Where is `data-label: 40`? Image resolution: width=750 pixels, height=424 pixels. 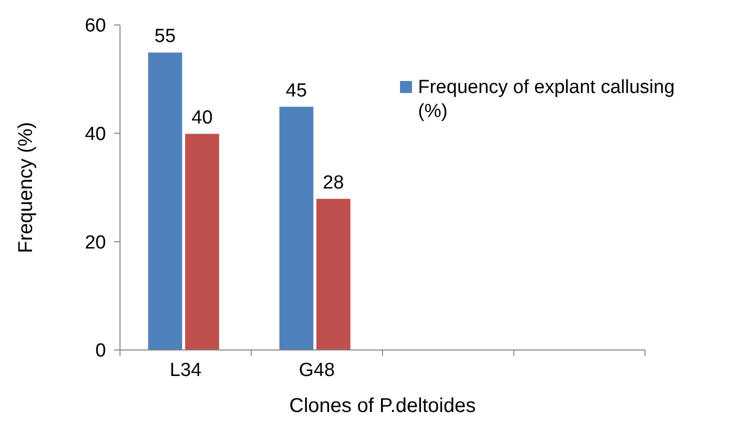
data-label: 40 is located at coordinates (202, 117).